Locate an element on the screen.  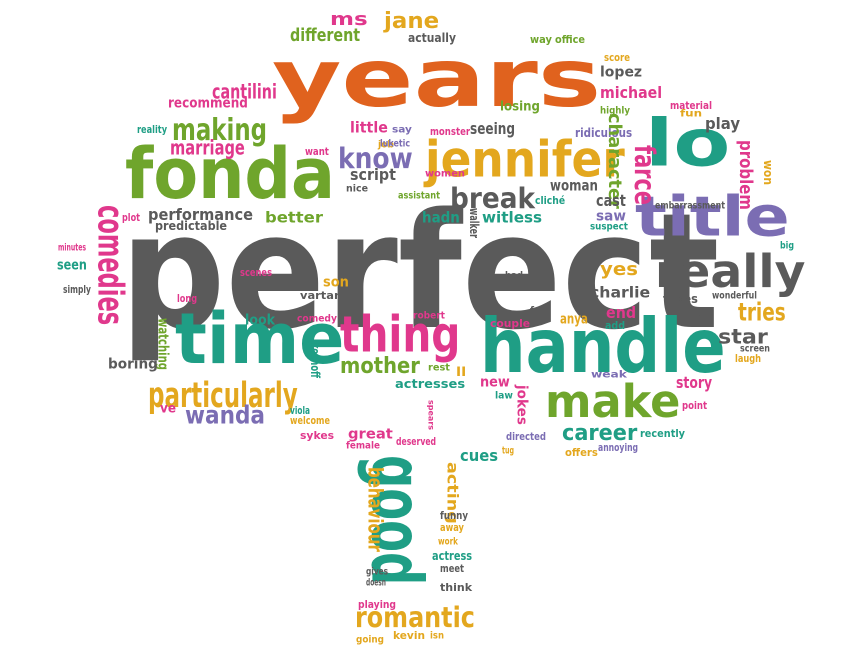
word: actress is located at coordinates (452, 556).